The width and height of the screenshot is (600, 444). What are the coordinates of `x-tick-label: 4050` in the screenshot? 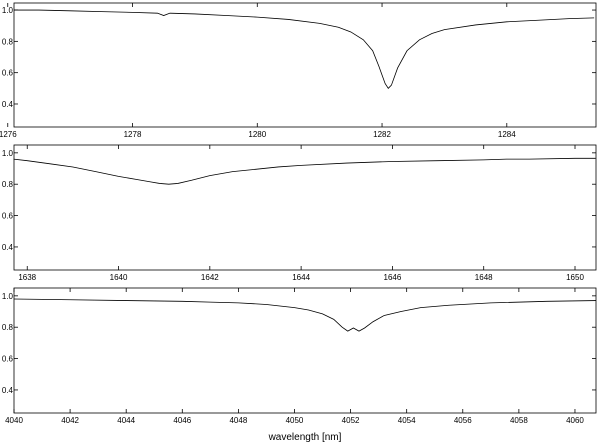 It's located at (295, 420).